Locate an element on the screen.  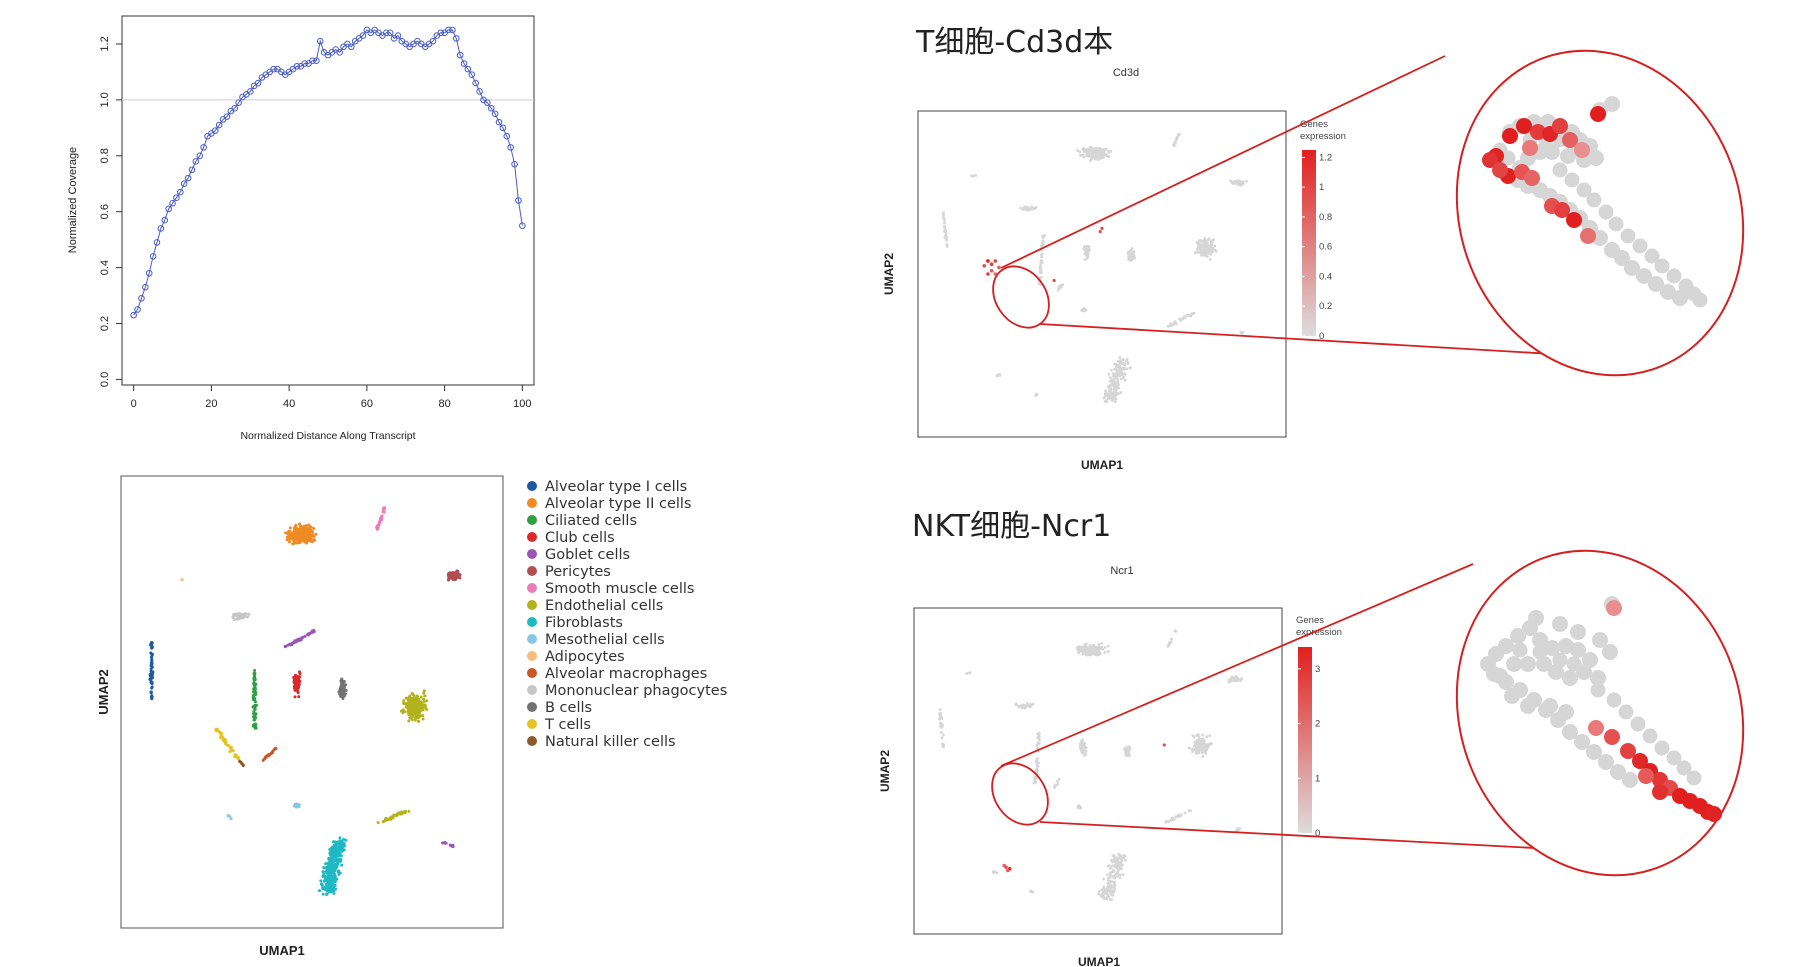
legend-label: Ciliated cells is located at coordinates (591, 521).